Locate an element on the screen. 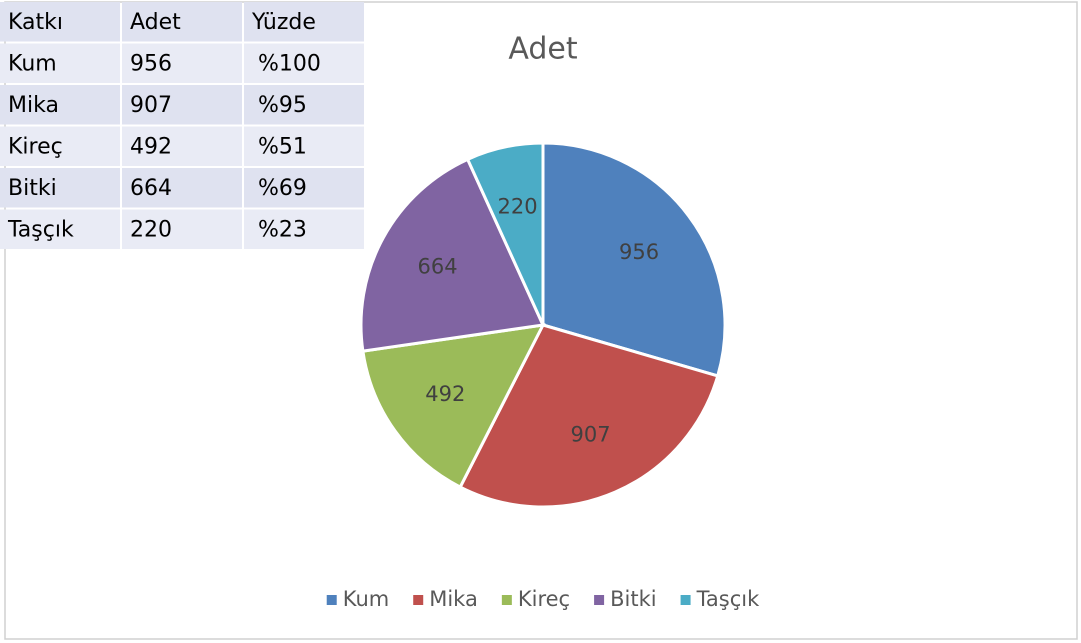 The height and width of the screenshot is (643, 1081). legend-label: Bitki is located at coordinates (633, 599).